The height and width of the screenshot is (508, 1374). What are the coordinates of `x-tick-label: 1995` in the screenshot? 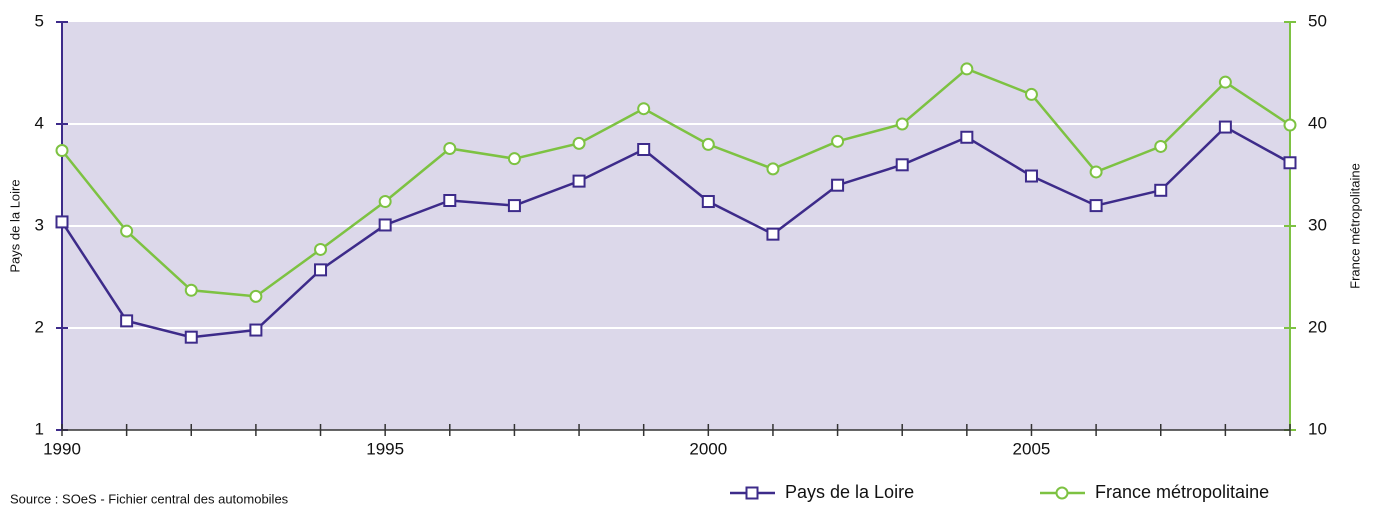 It's located at (385, 448).